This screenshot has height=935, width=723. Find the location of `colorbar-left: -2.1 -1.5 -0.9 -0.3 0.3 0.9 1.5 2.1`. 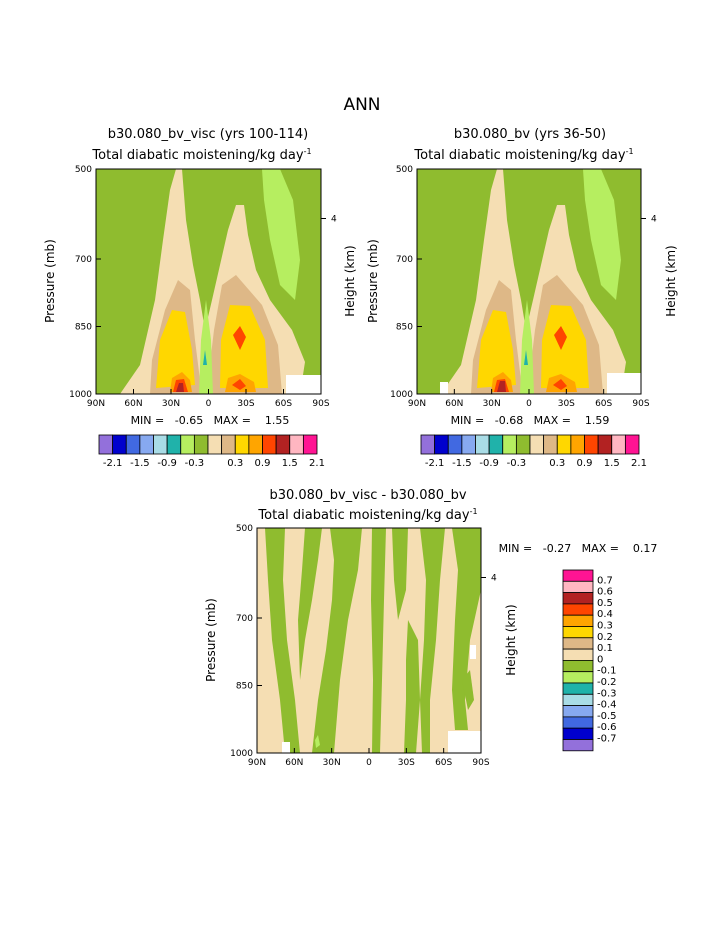

colorbar-left: -2.1 -1.5 -0.9 -0.3 0.3 0.9 1.5 2.1 is located at coordinates (211, 451).